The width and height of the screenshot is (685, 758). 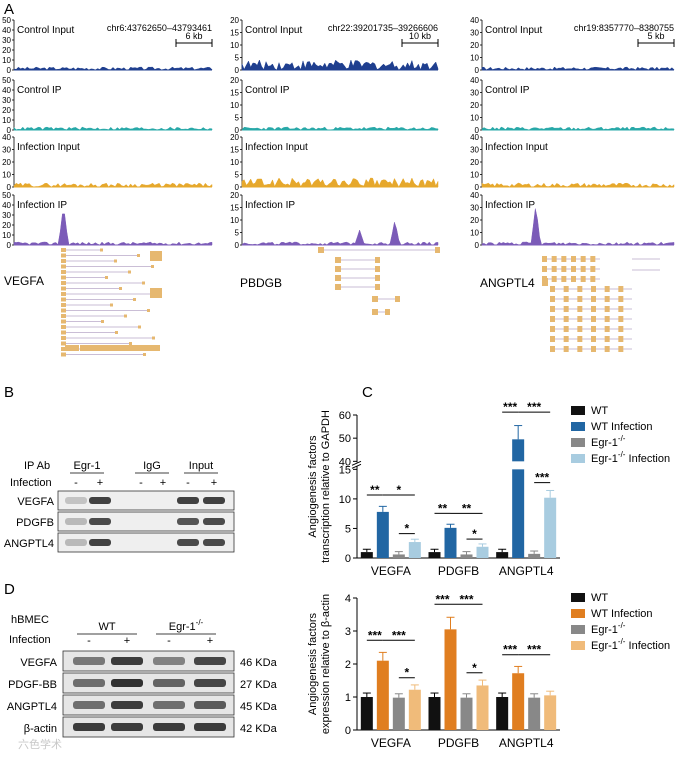 What do you see at coordinates (259, 707) in the screenshot?
I see `molecular-weight-label: 45 KDa` at bounding box center [259, 707].